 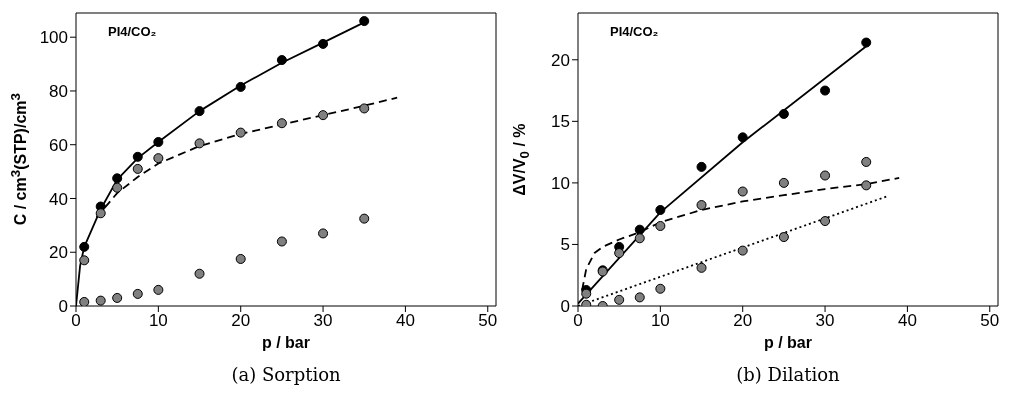 I want to click on y-tick-label: 10, so click(x=560, y=183).